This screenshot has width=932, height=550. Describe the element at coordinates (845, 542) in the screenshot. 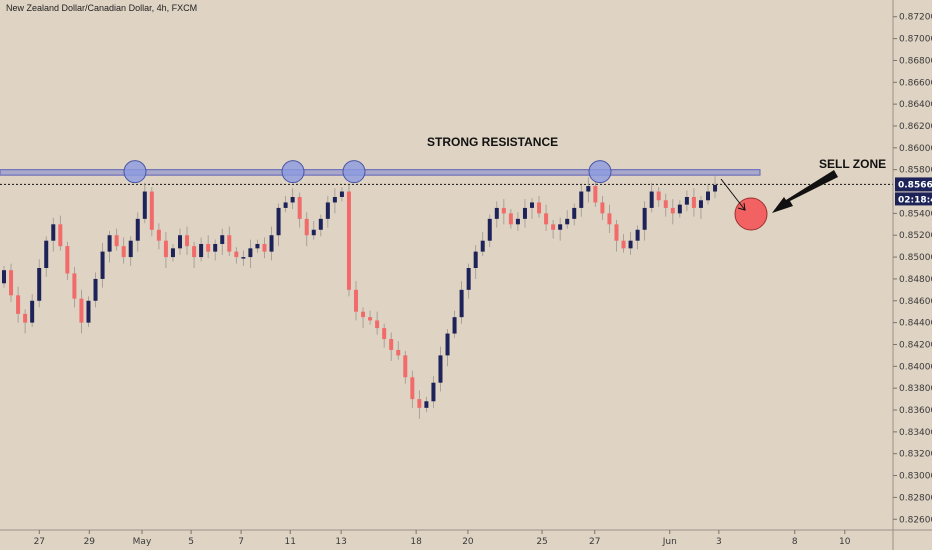

I see `time-tick-label: 10` at that location.